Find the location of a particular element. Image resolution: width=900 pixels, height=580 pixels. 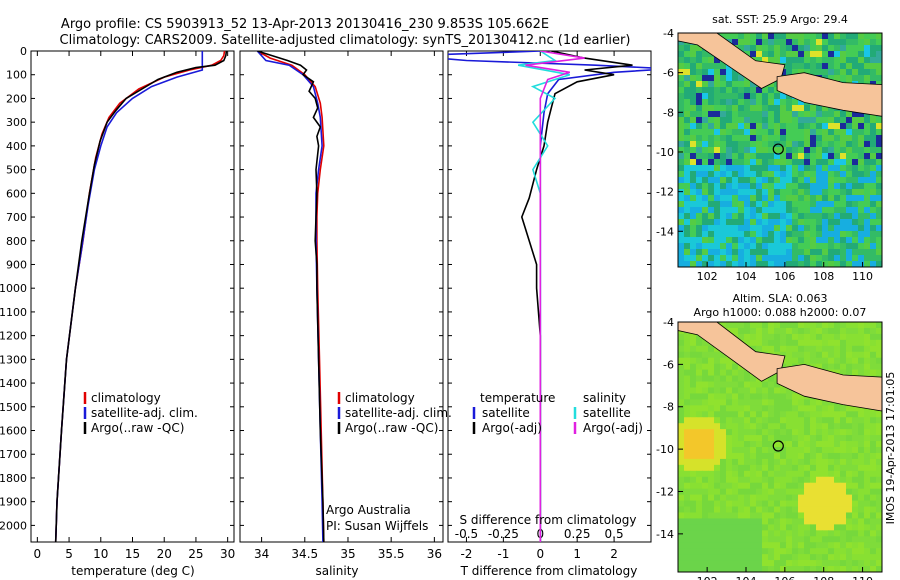

legend-label-satellite: satellite-adj. clim. is located at coordinates (144, 413).